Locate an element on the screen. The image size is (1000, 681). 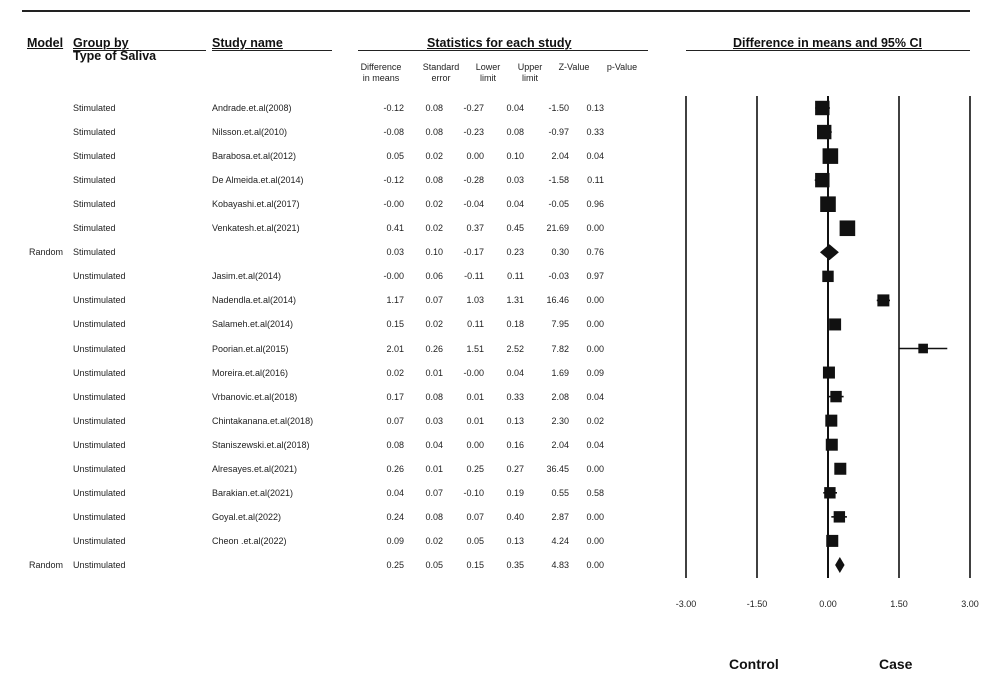
row-upper: 2.52 is located at coordinates (515, 348).